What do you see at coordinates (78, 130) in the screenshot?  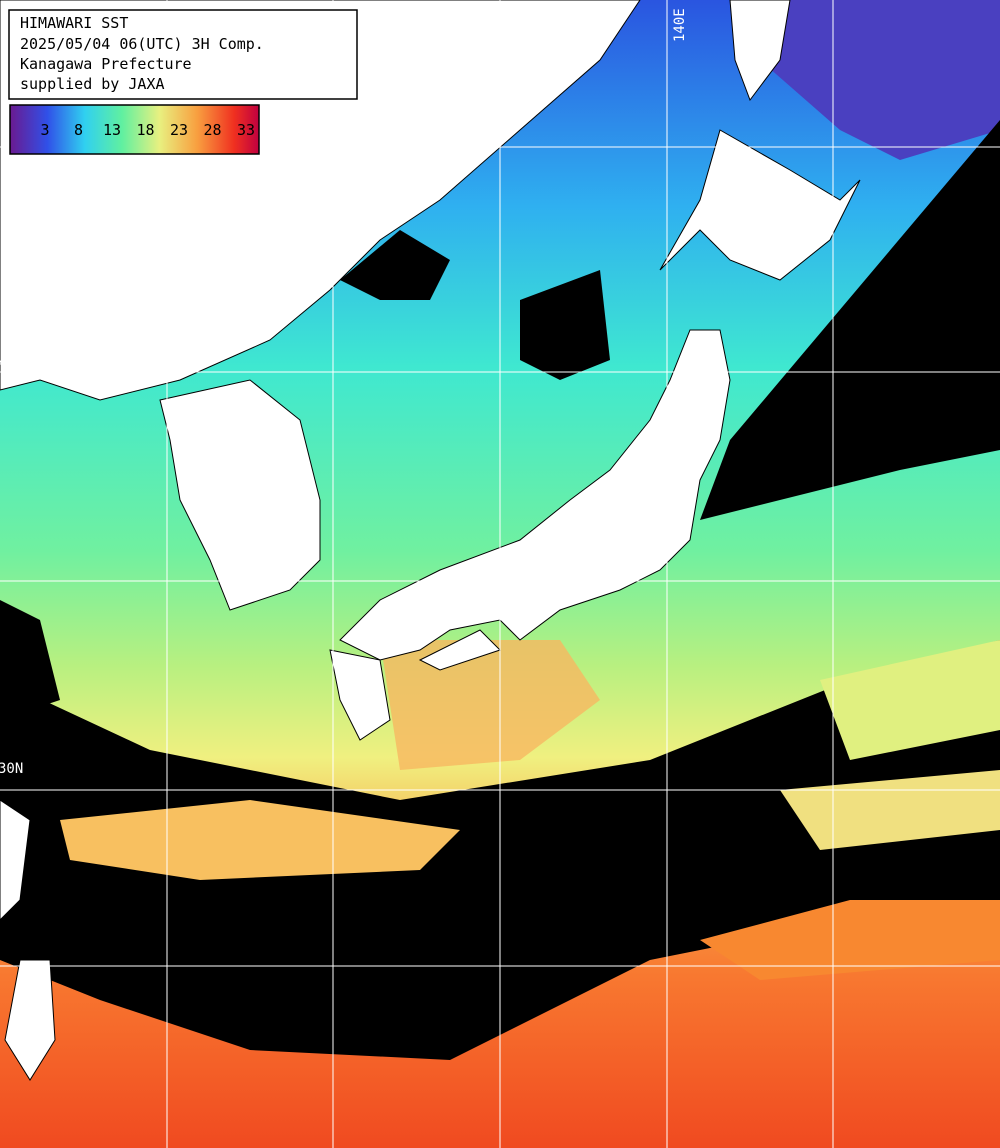 I see `colorbar-label: 8` at bounding box center [78, 130].